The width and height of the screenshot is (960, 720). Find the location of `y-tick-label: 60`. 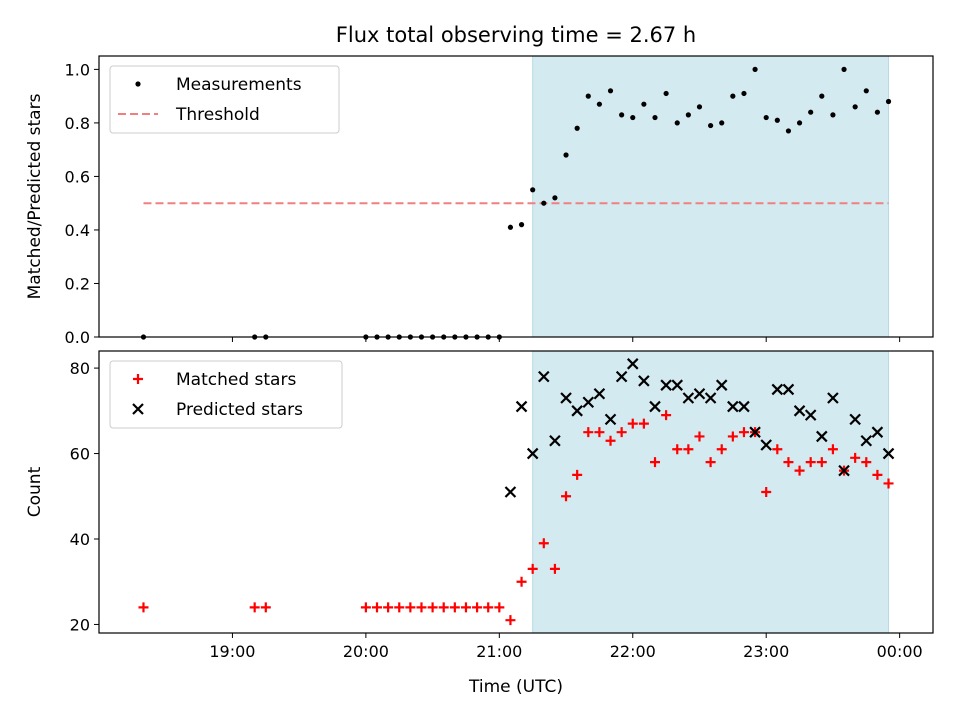

y-tick-label: 60 is located at coordinates (80, 454).